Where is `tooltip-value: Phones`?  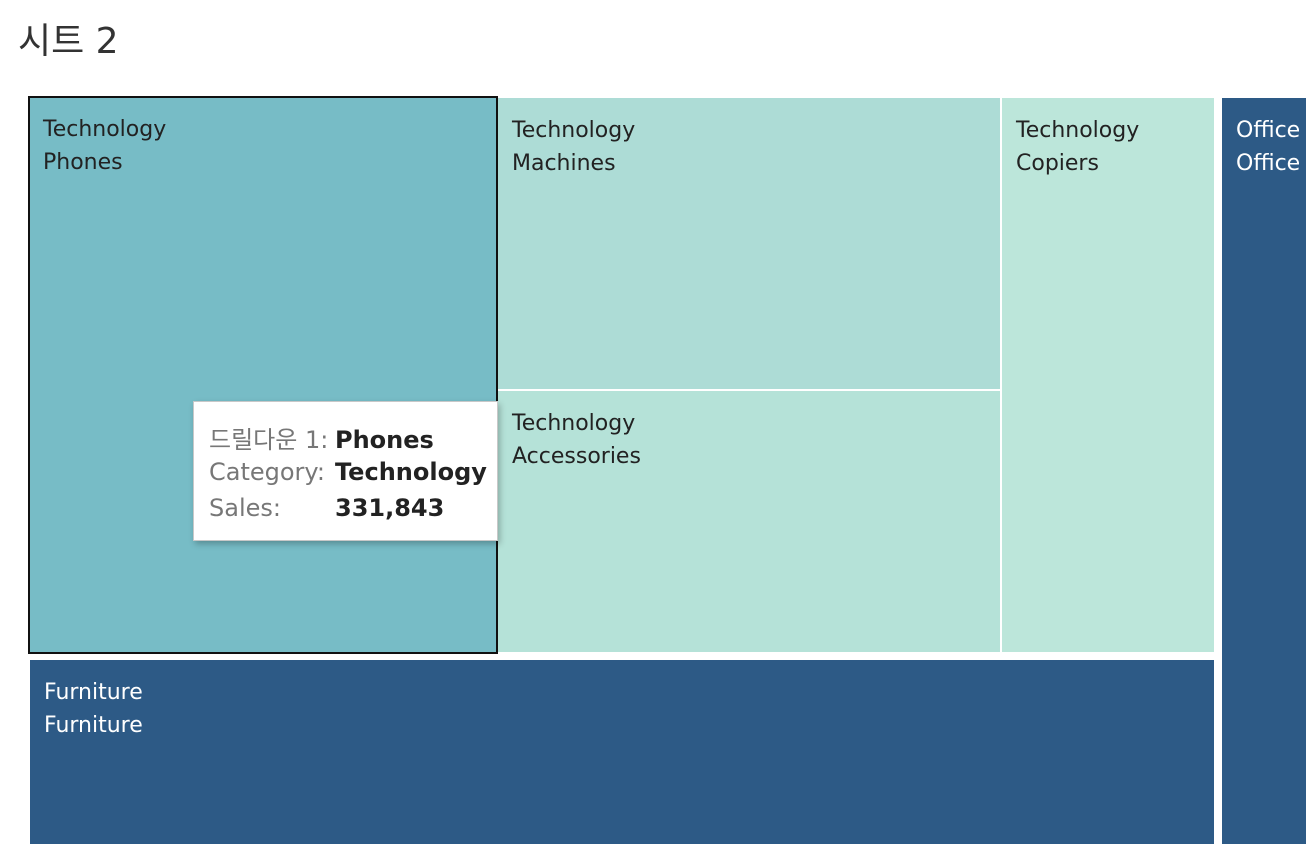 tooltip-value: Phones is located at coordinates (384, 440).